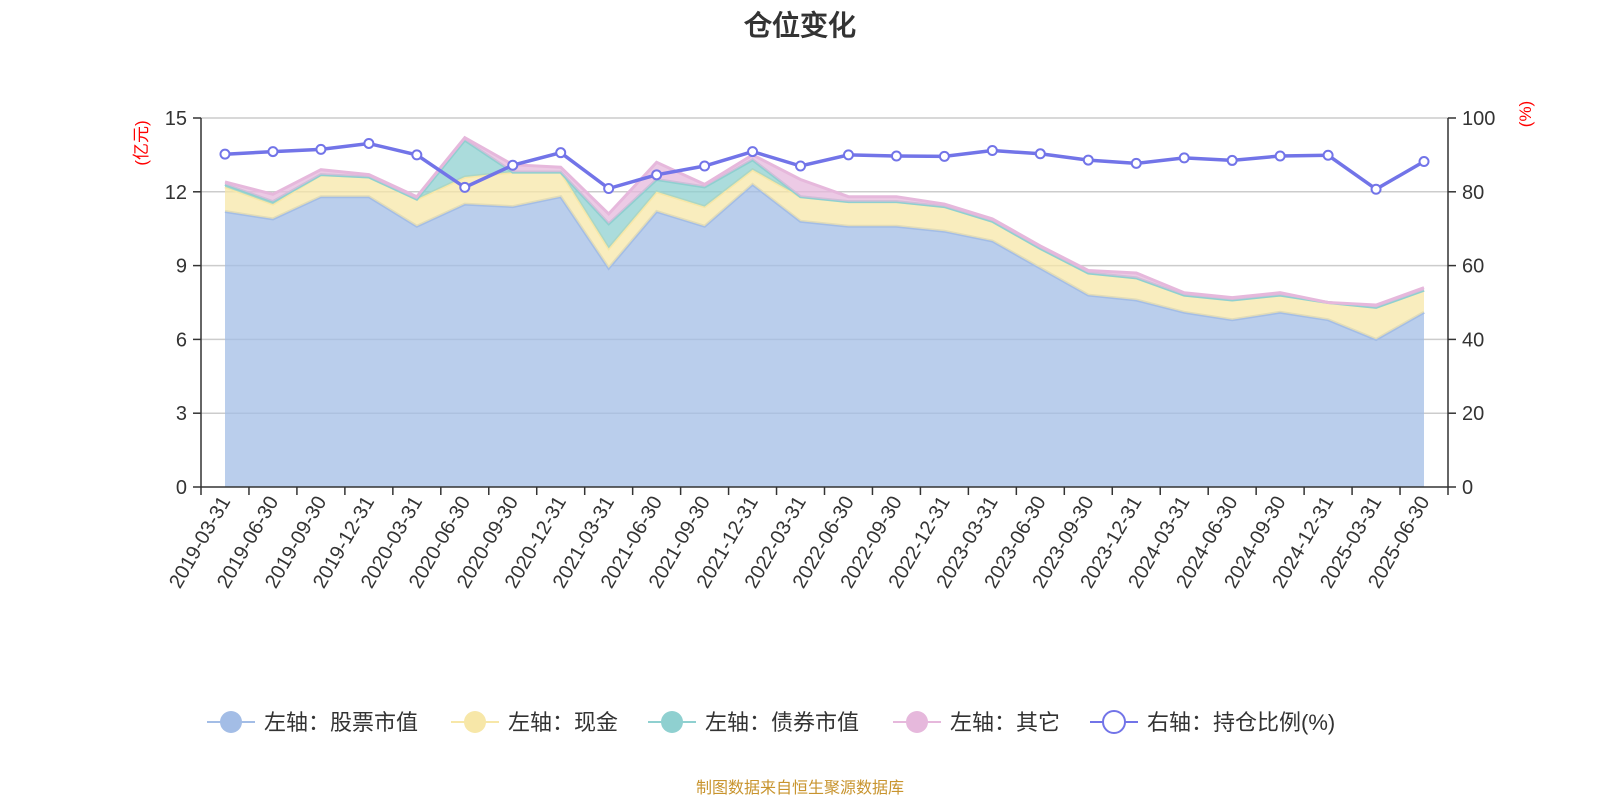  What do you see at coordinates (1241, 722) in the screenshot?
I see `legend-label: 右轴：持仓比例(%)` at bounding box center [1241, 722].